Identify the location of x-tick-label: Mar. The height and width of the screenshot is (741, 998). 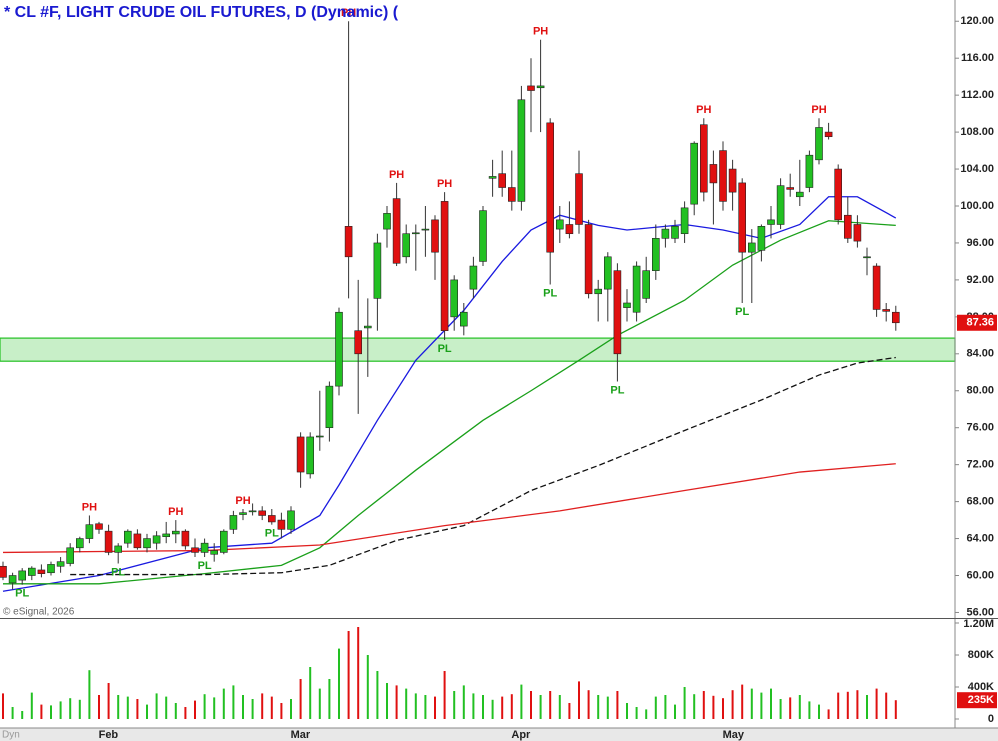
(301, 735).